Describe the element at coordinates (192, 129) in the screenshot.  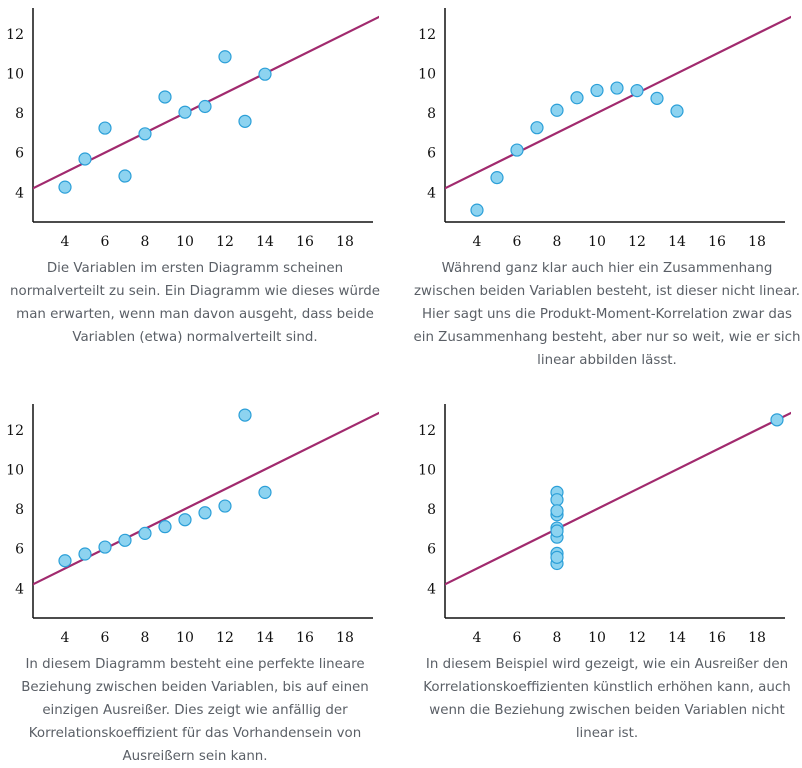
I see `scatter-chart-1: 4 6 8 10 12 14 16 18 4 6 8 10 12` at that location.